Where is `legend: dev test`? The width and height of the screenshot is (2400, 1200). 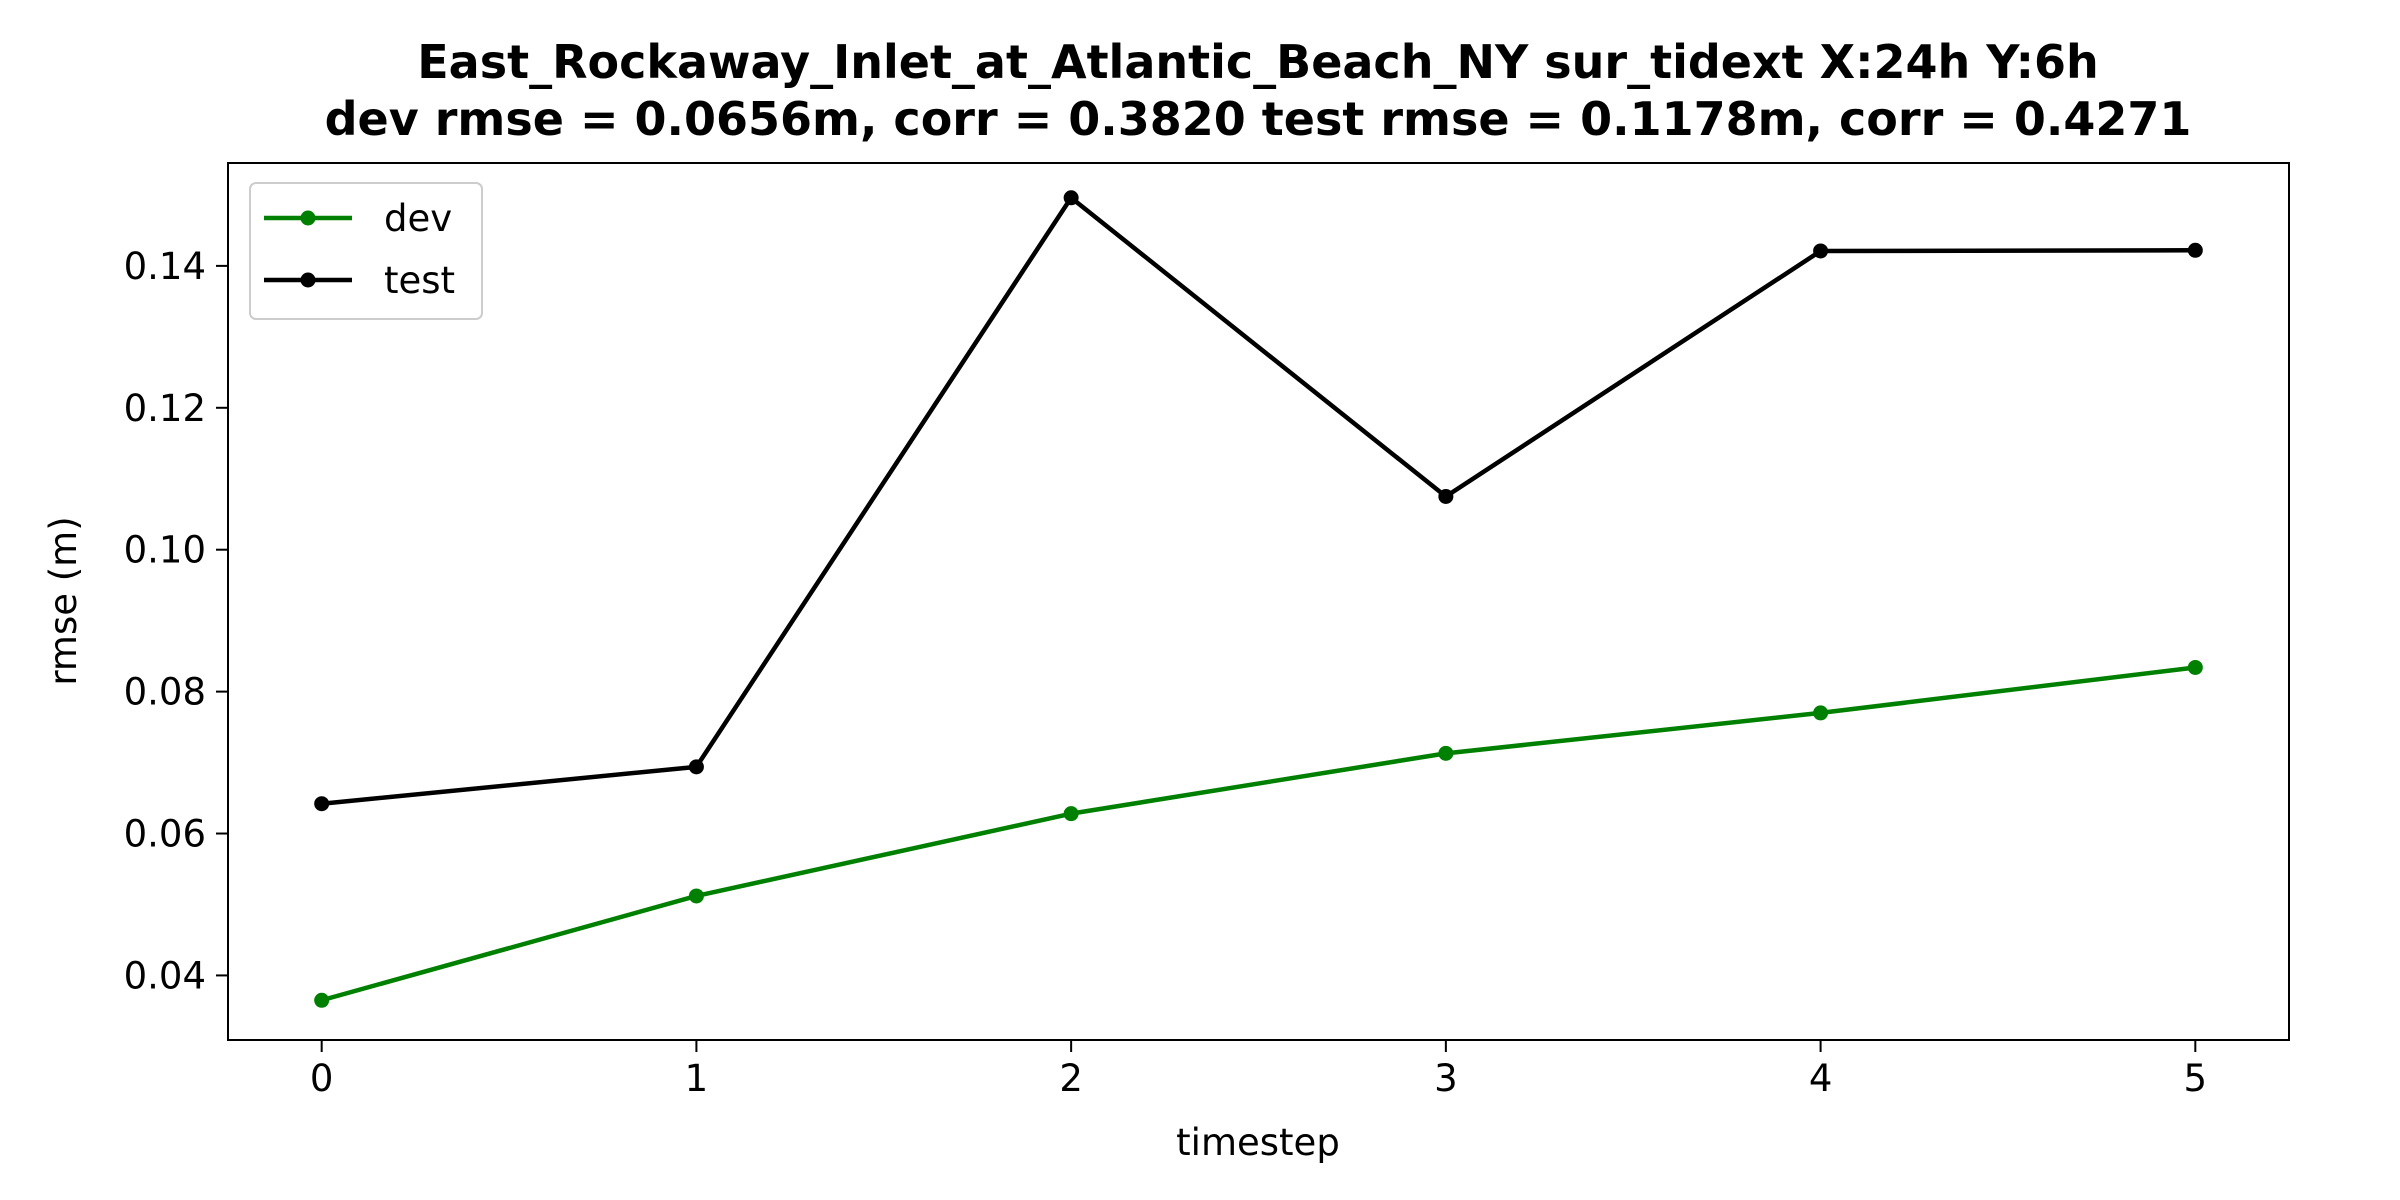 legend: dev test is located at coordinates (366, 251).